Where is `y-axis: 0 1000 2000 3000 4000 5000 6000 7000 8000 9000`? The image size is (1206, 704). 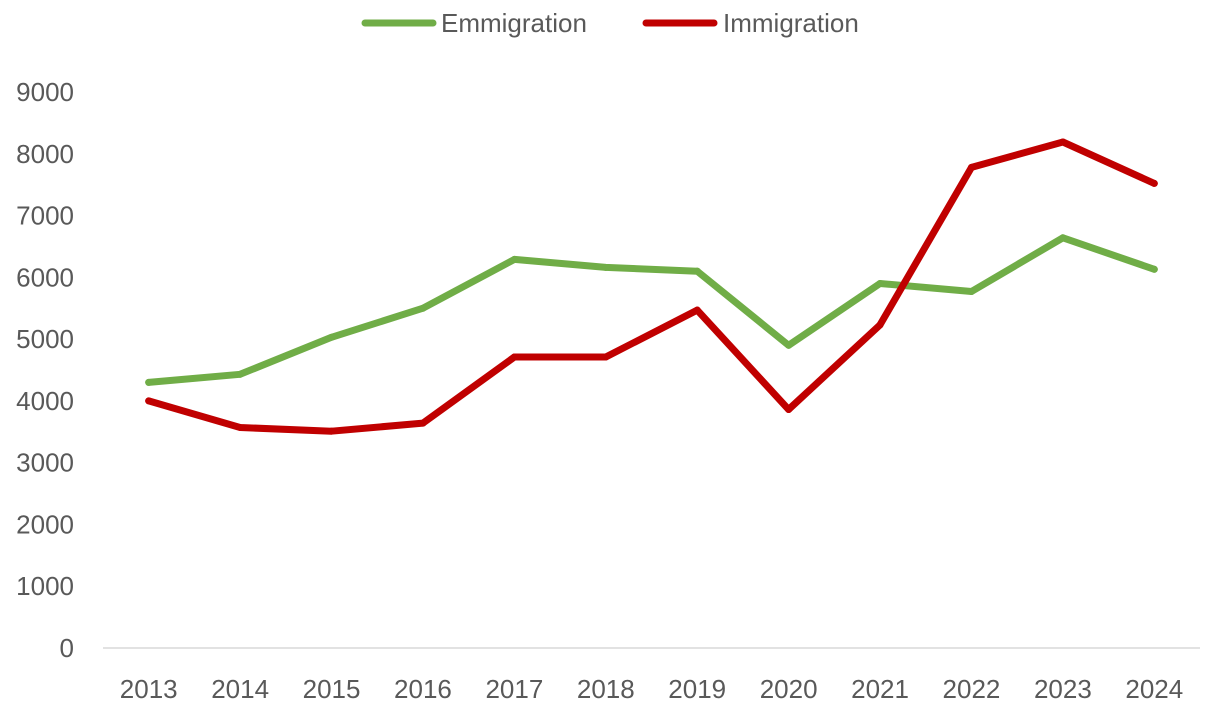
y-axis: 0 1000 2000 3000 4000 5000 6000 7000 8000 9000 is located at coordinates (45, 370).